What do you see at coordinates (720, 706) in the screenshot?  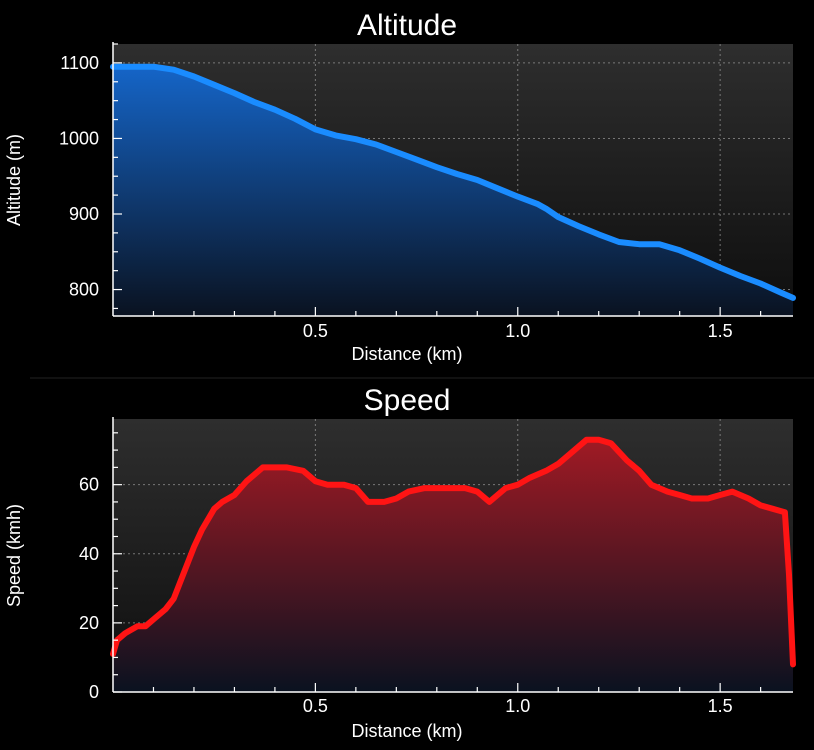 I see `speed-x-tick-label: 1.5` at bounding box center [720, 706].